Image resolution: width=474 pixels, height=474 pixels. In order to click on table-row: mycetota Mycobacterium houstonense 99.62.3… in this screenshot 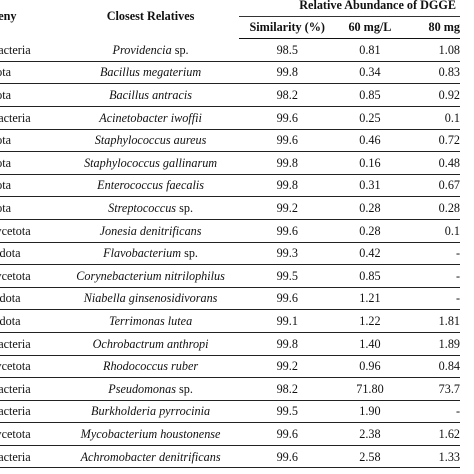, I will do `click(230, 434)`.